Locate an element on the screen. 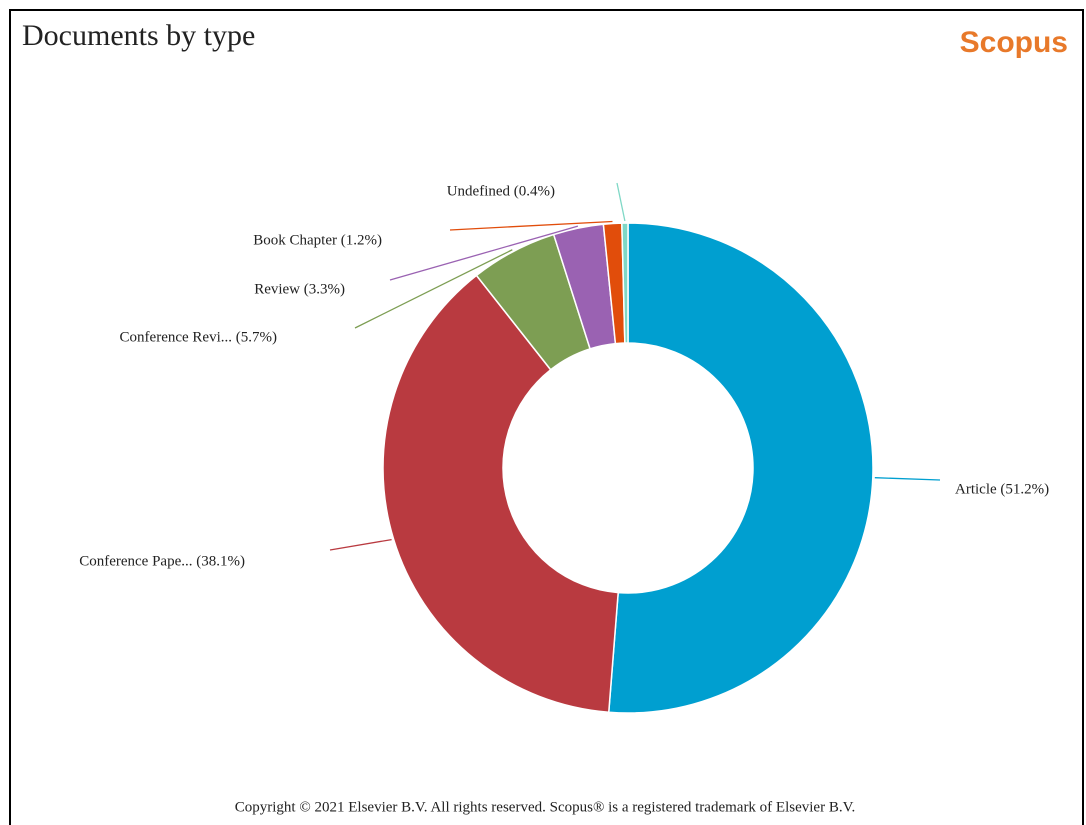  slice-label: Review (3.3%) is located at coordinates (299, 289).